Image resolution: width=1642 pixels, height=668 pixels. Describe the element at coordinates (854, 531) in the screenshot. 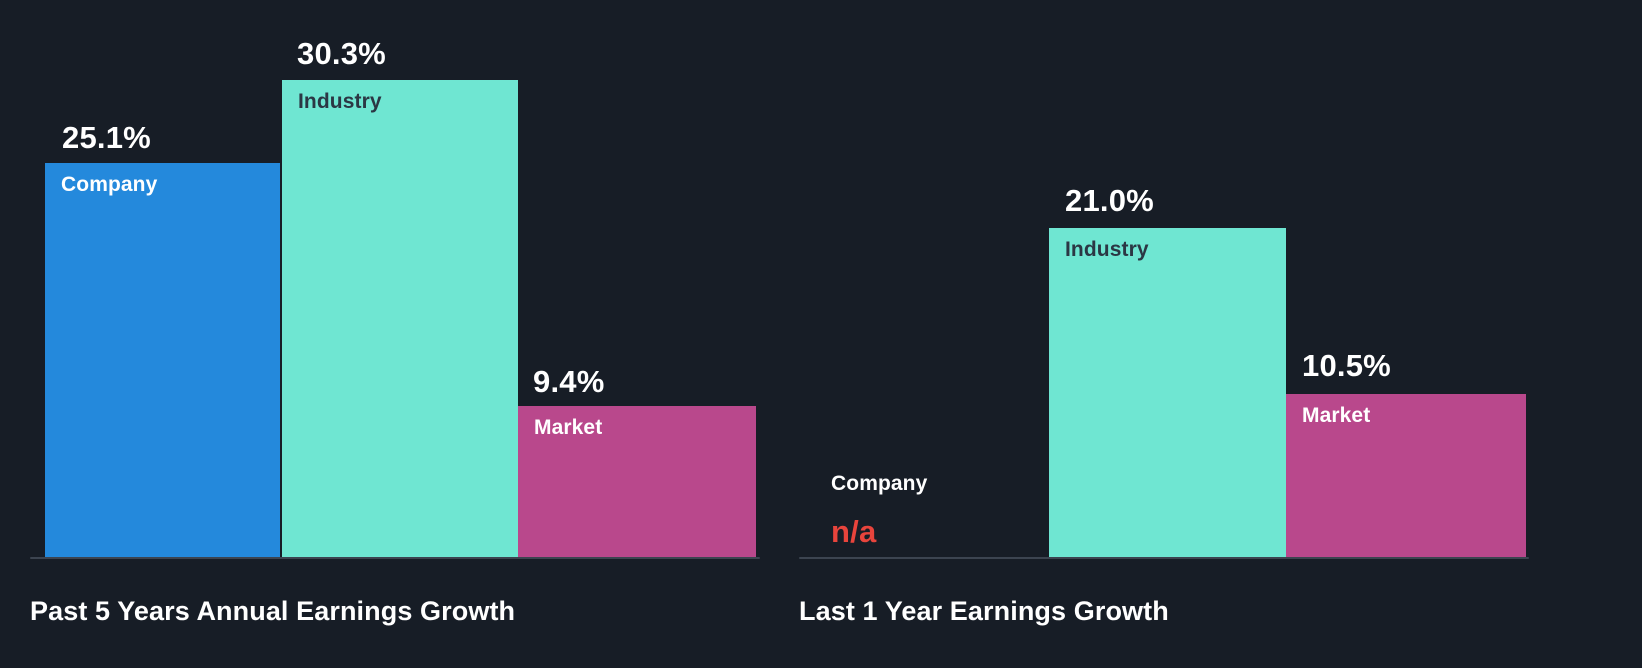

I see `value-label-company: n/a` at that location.